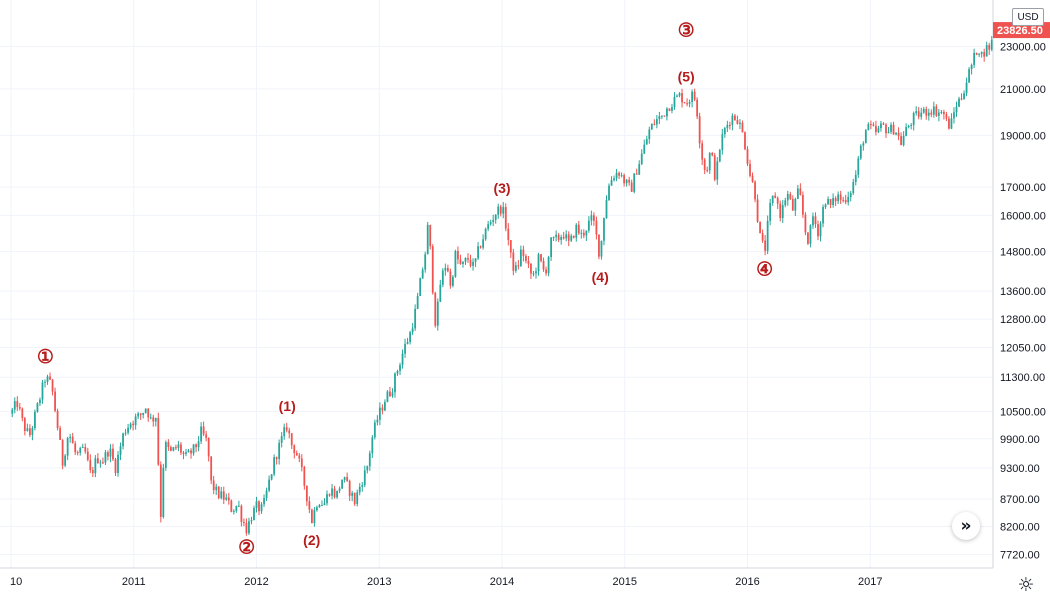 The width and height of the screenshot is (1050, 610). Describe the element at coordinates (502, 582) in the screenshot. I see `x-tick-label: 2014` at that location.